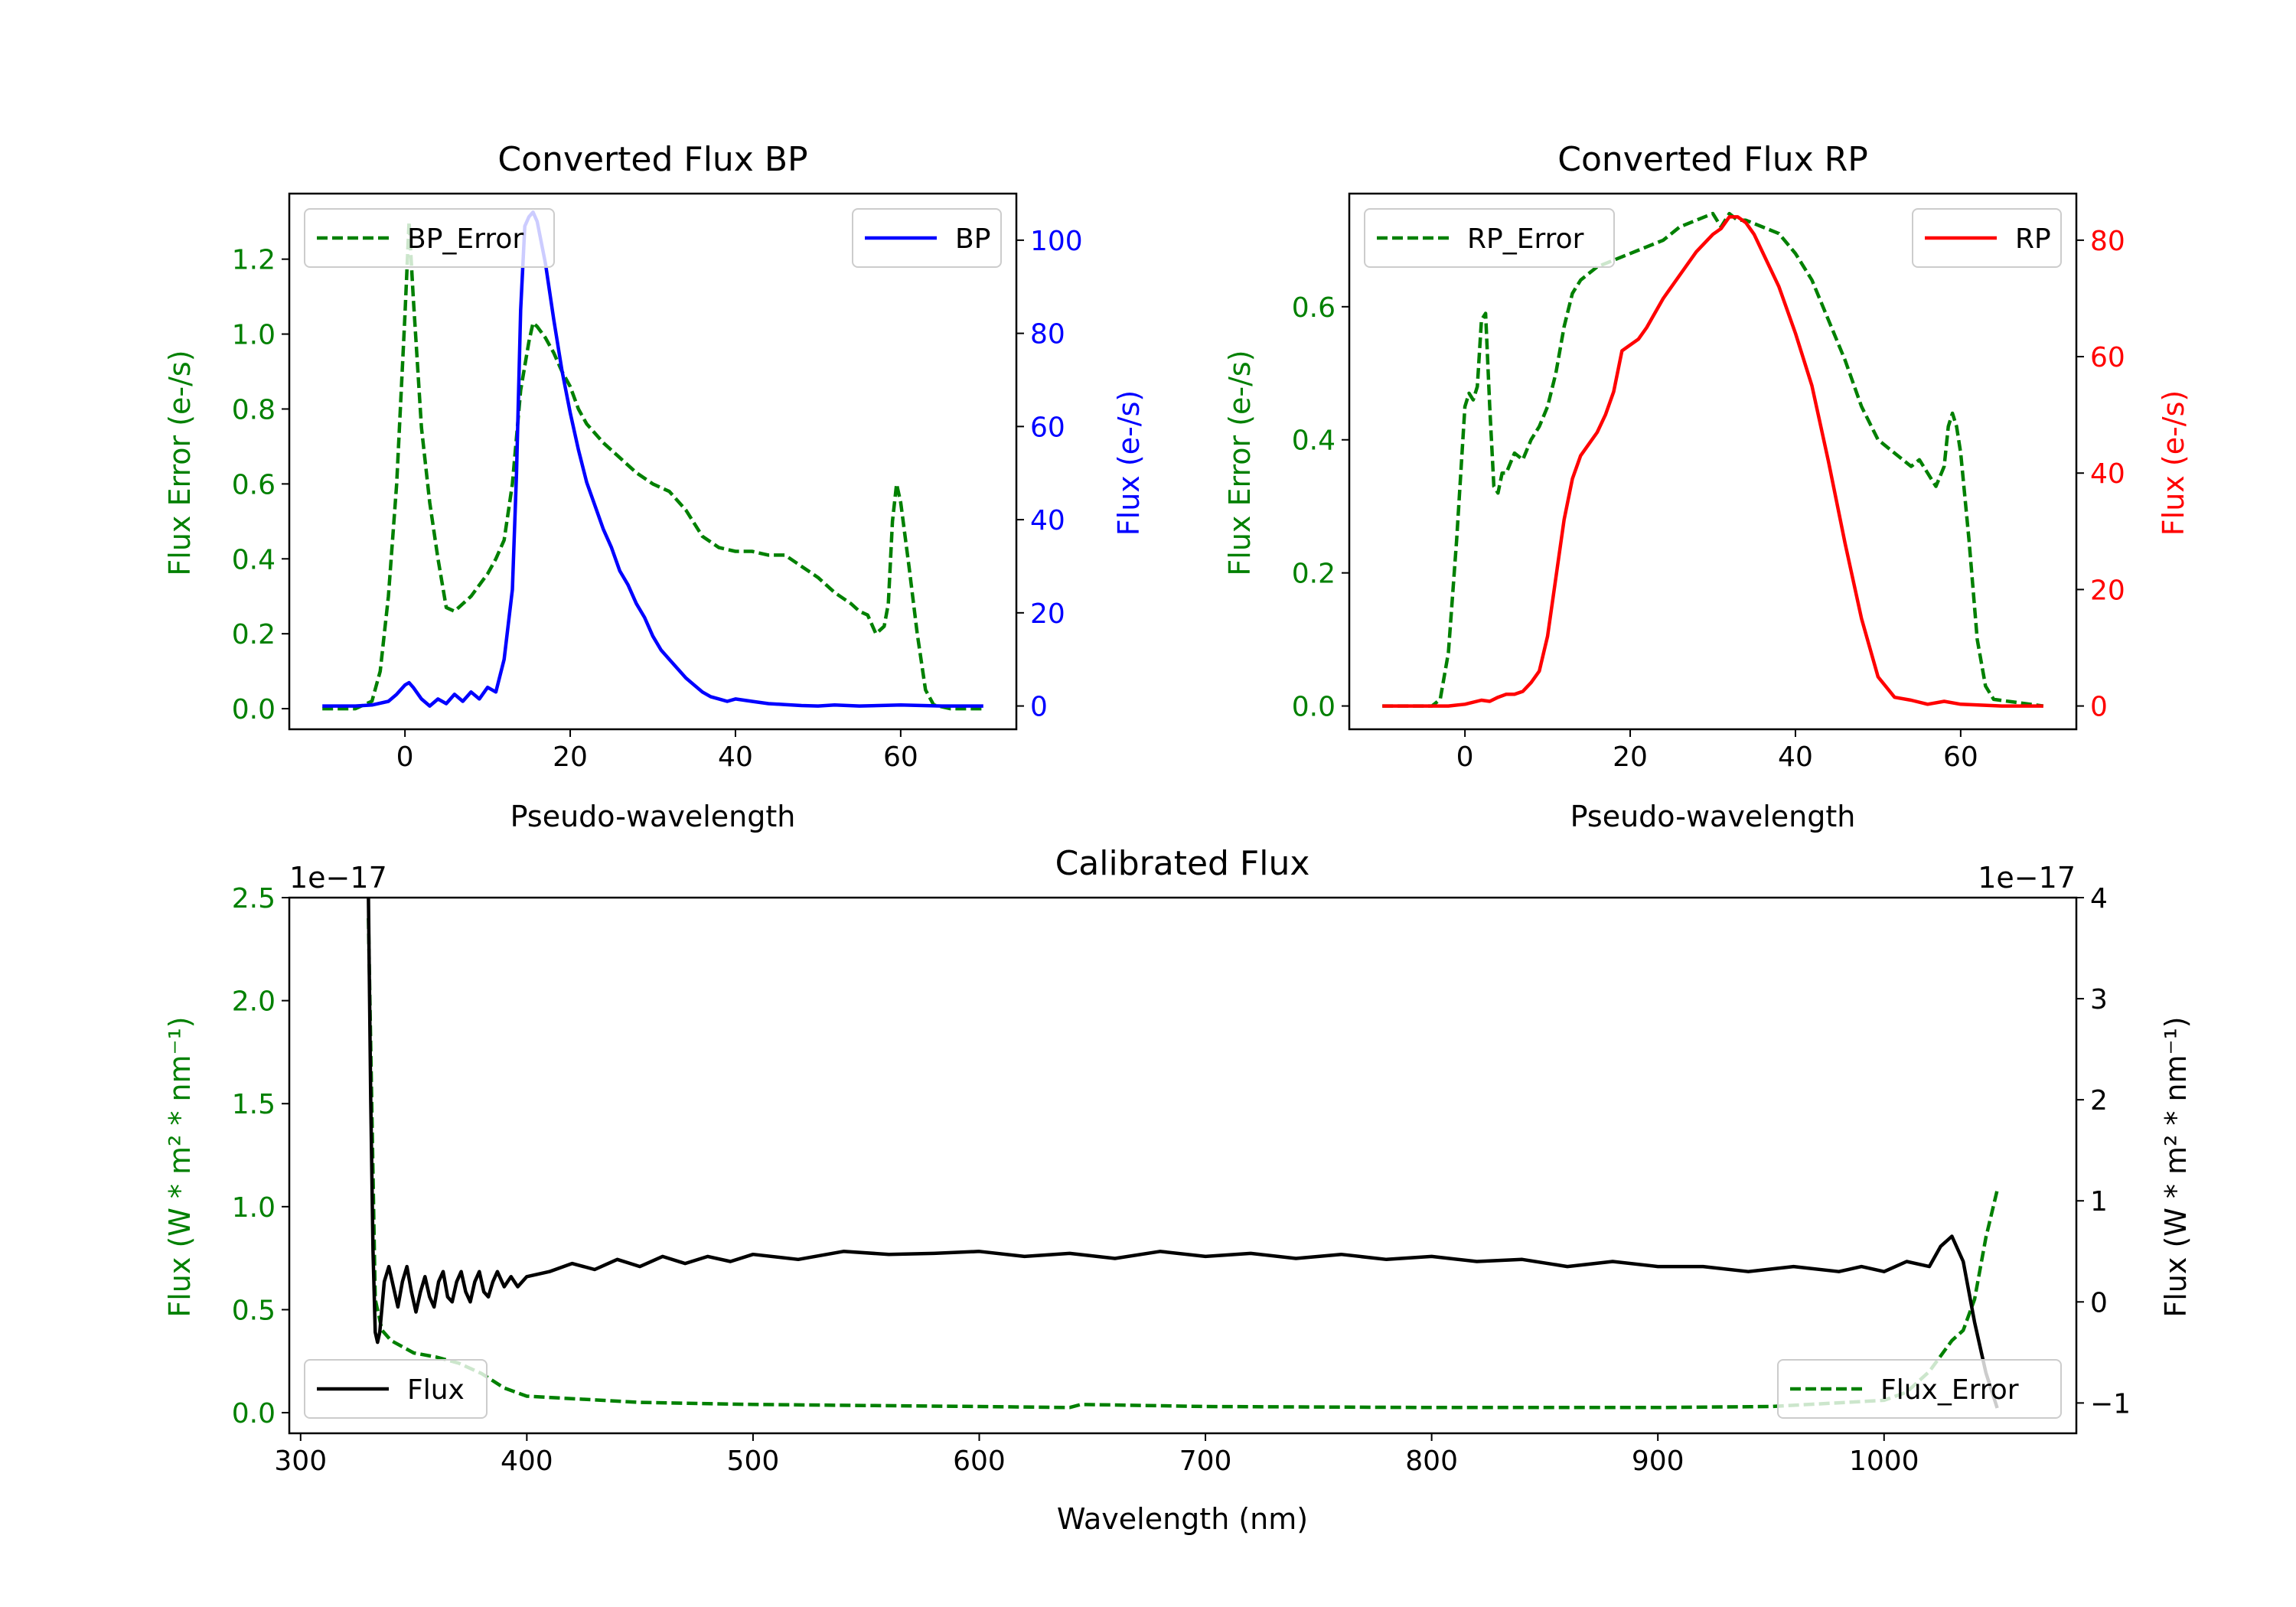 Image resolution: width=2296 pixels, height=1607 pixels. Describe the element at coordinates (405, 757) in the screenshot. I see `bp-x-tick-label: 0` at that location.